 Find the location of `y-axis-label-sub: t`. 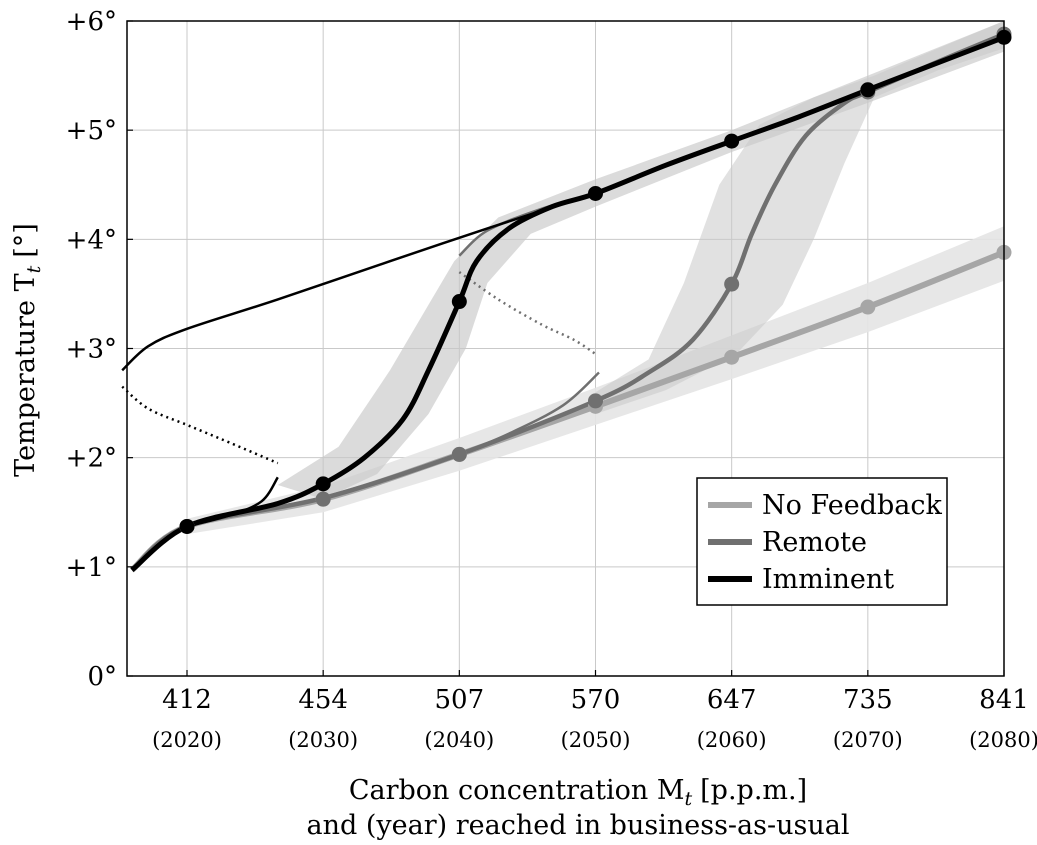

y-axis-label-sub: t is located at coordinates (34, 269).